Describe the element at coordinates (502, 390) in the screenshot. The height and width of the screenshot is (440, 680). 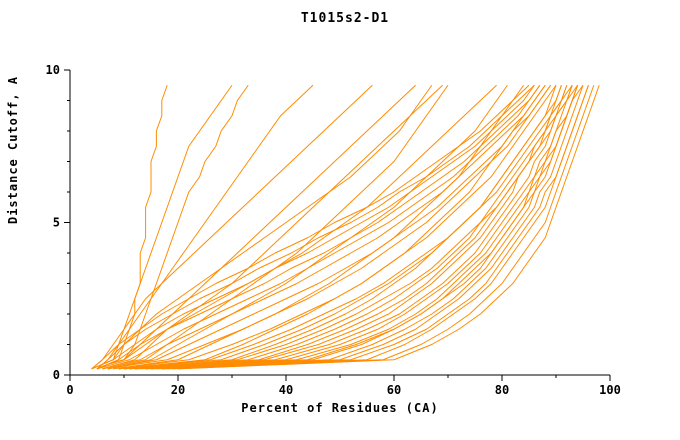
I see `x-tick-label: 80` at that location.